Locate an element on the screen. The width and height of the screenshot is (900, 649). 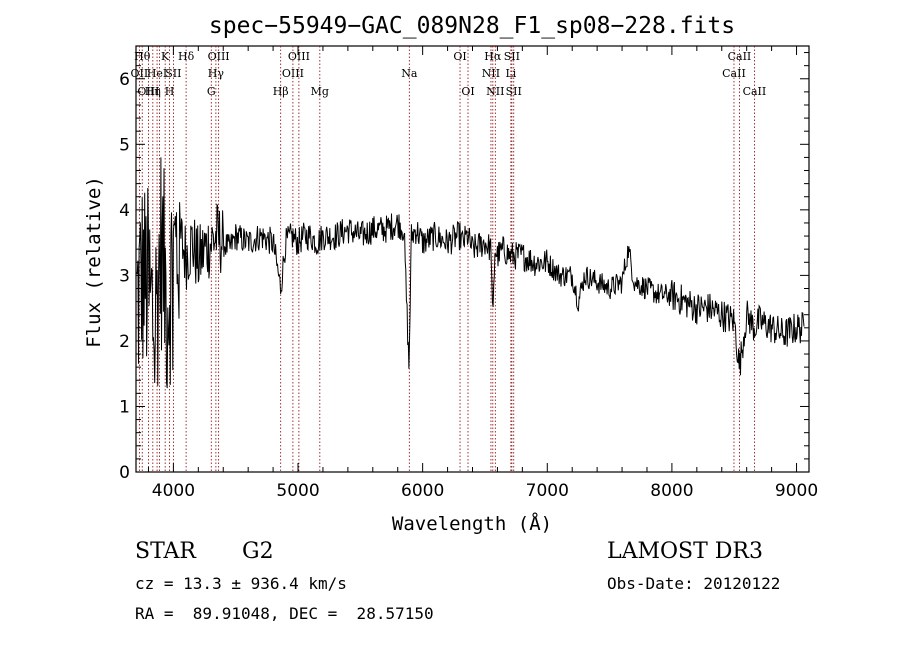
emission-line-label: Na is located at coordinates (409, 73).